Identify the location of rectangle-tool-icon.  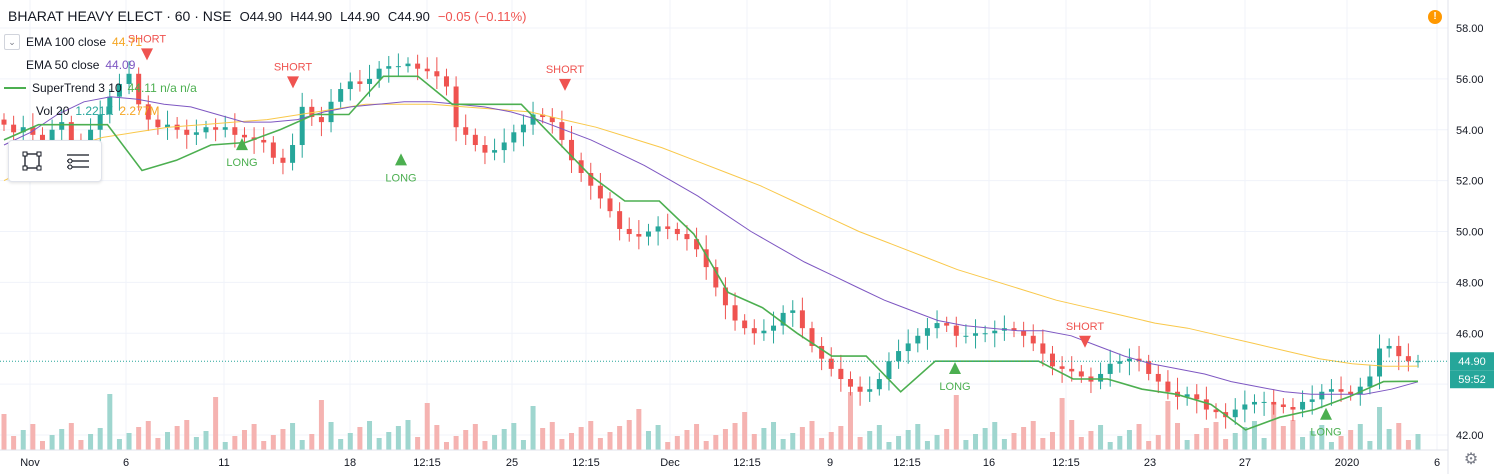
(32, 161).